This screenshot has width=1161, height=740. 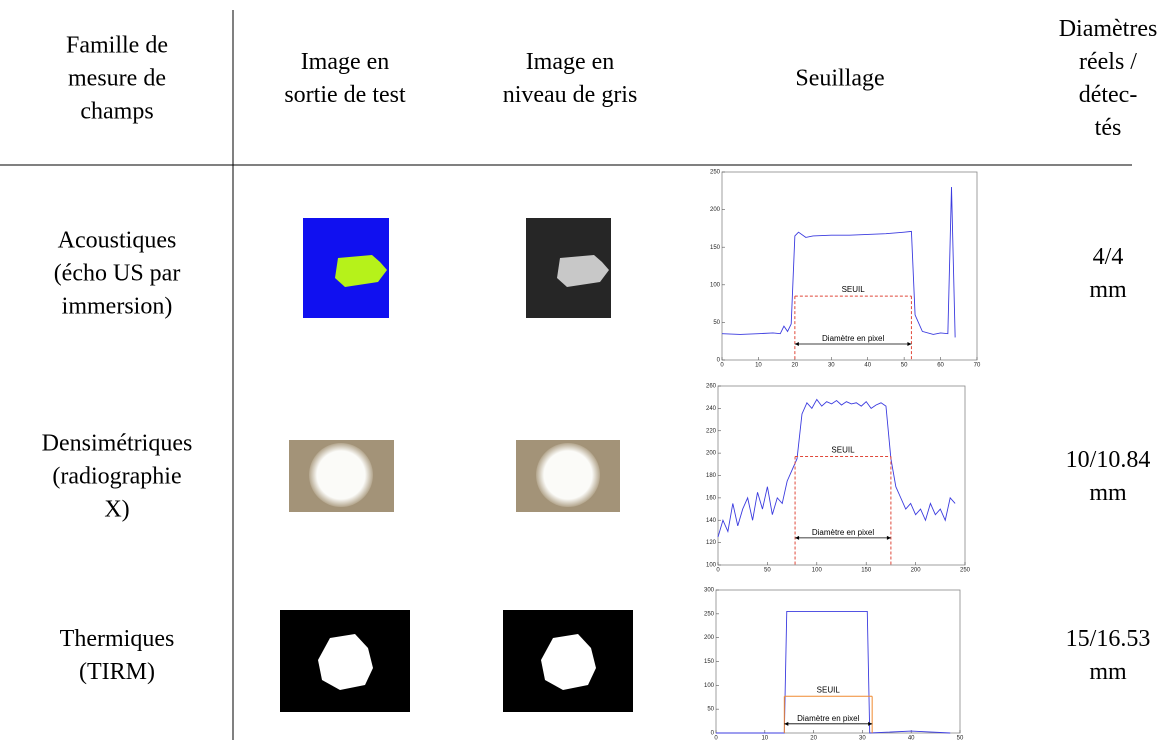 What do you see at coordinates (711, 387) in the screenshot?
I see `y-tick-label: 260` at bounding box center [711, 387].